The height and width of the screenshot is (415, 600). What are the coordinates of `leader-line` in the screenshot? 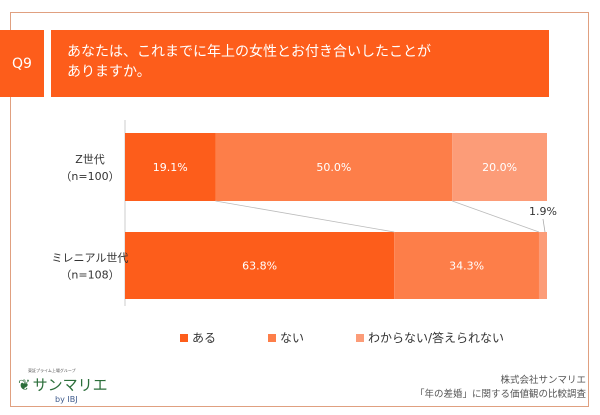 It's located at (544, 225).